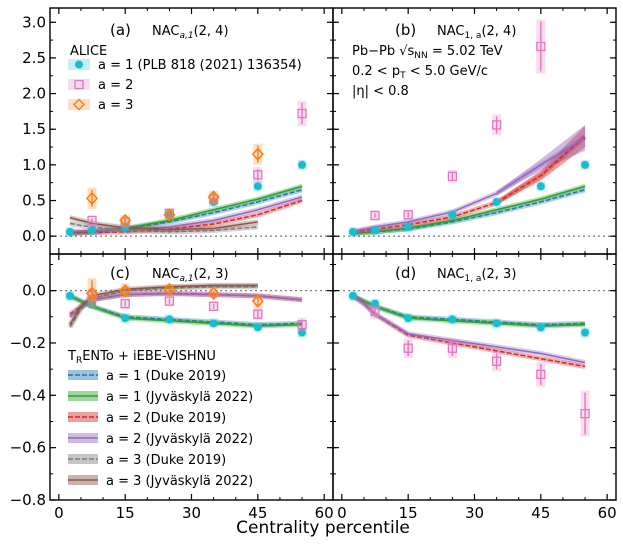  Describe the element at coordinates (34, 201) in the screenshot. I see `y-tick-label: 0.5` at that location.